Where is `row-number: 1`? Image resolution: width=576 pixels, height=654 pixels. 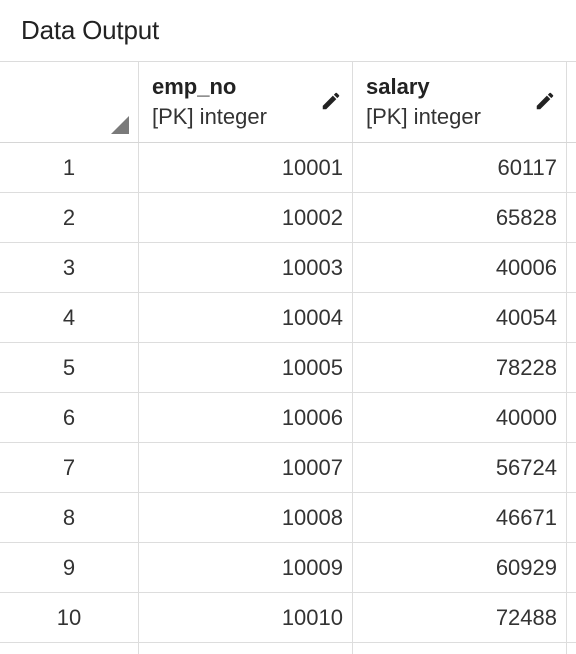 row-number: 1 is located at coordinates (69, 167).